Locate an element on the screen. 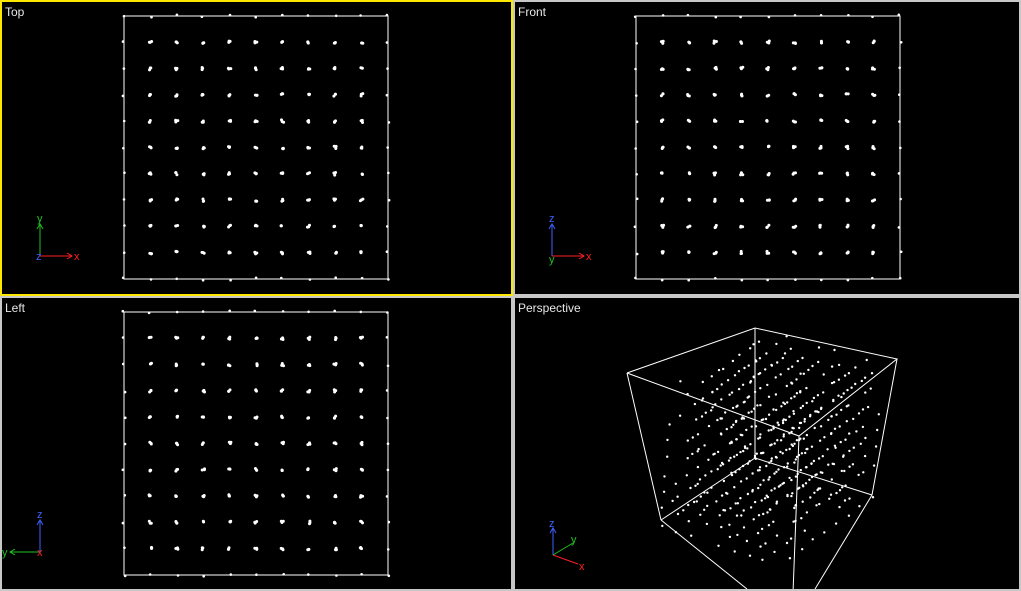  axis-x-label: x is located at coordinates (77, 257).